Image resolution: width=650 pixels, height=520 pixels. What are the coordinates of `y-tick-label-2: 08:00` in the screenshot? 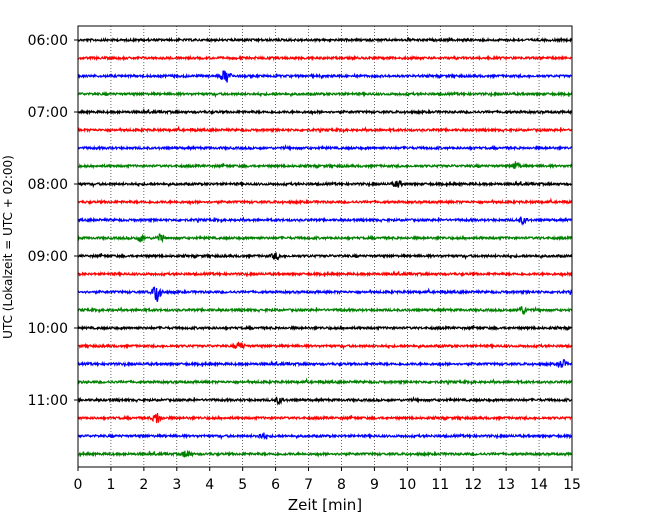 It's located at (48, 185).